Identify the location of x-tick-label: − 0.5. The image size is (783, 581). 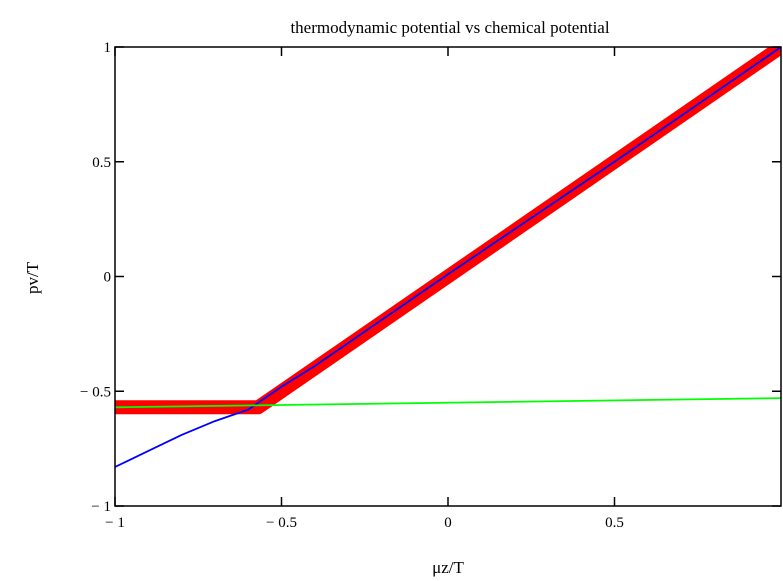
(281, 523).